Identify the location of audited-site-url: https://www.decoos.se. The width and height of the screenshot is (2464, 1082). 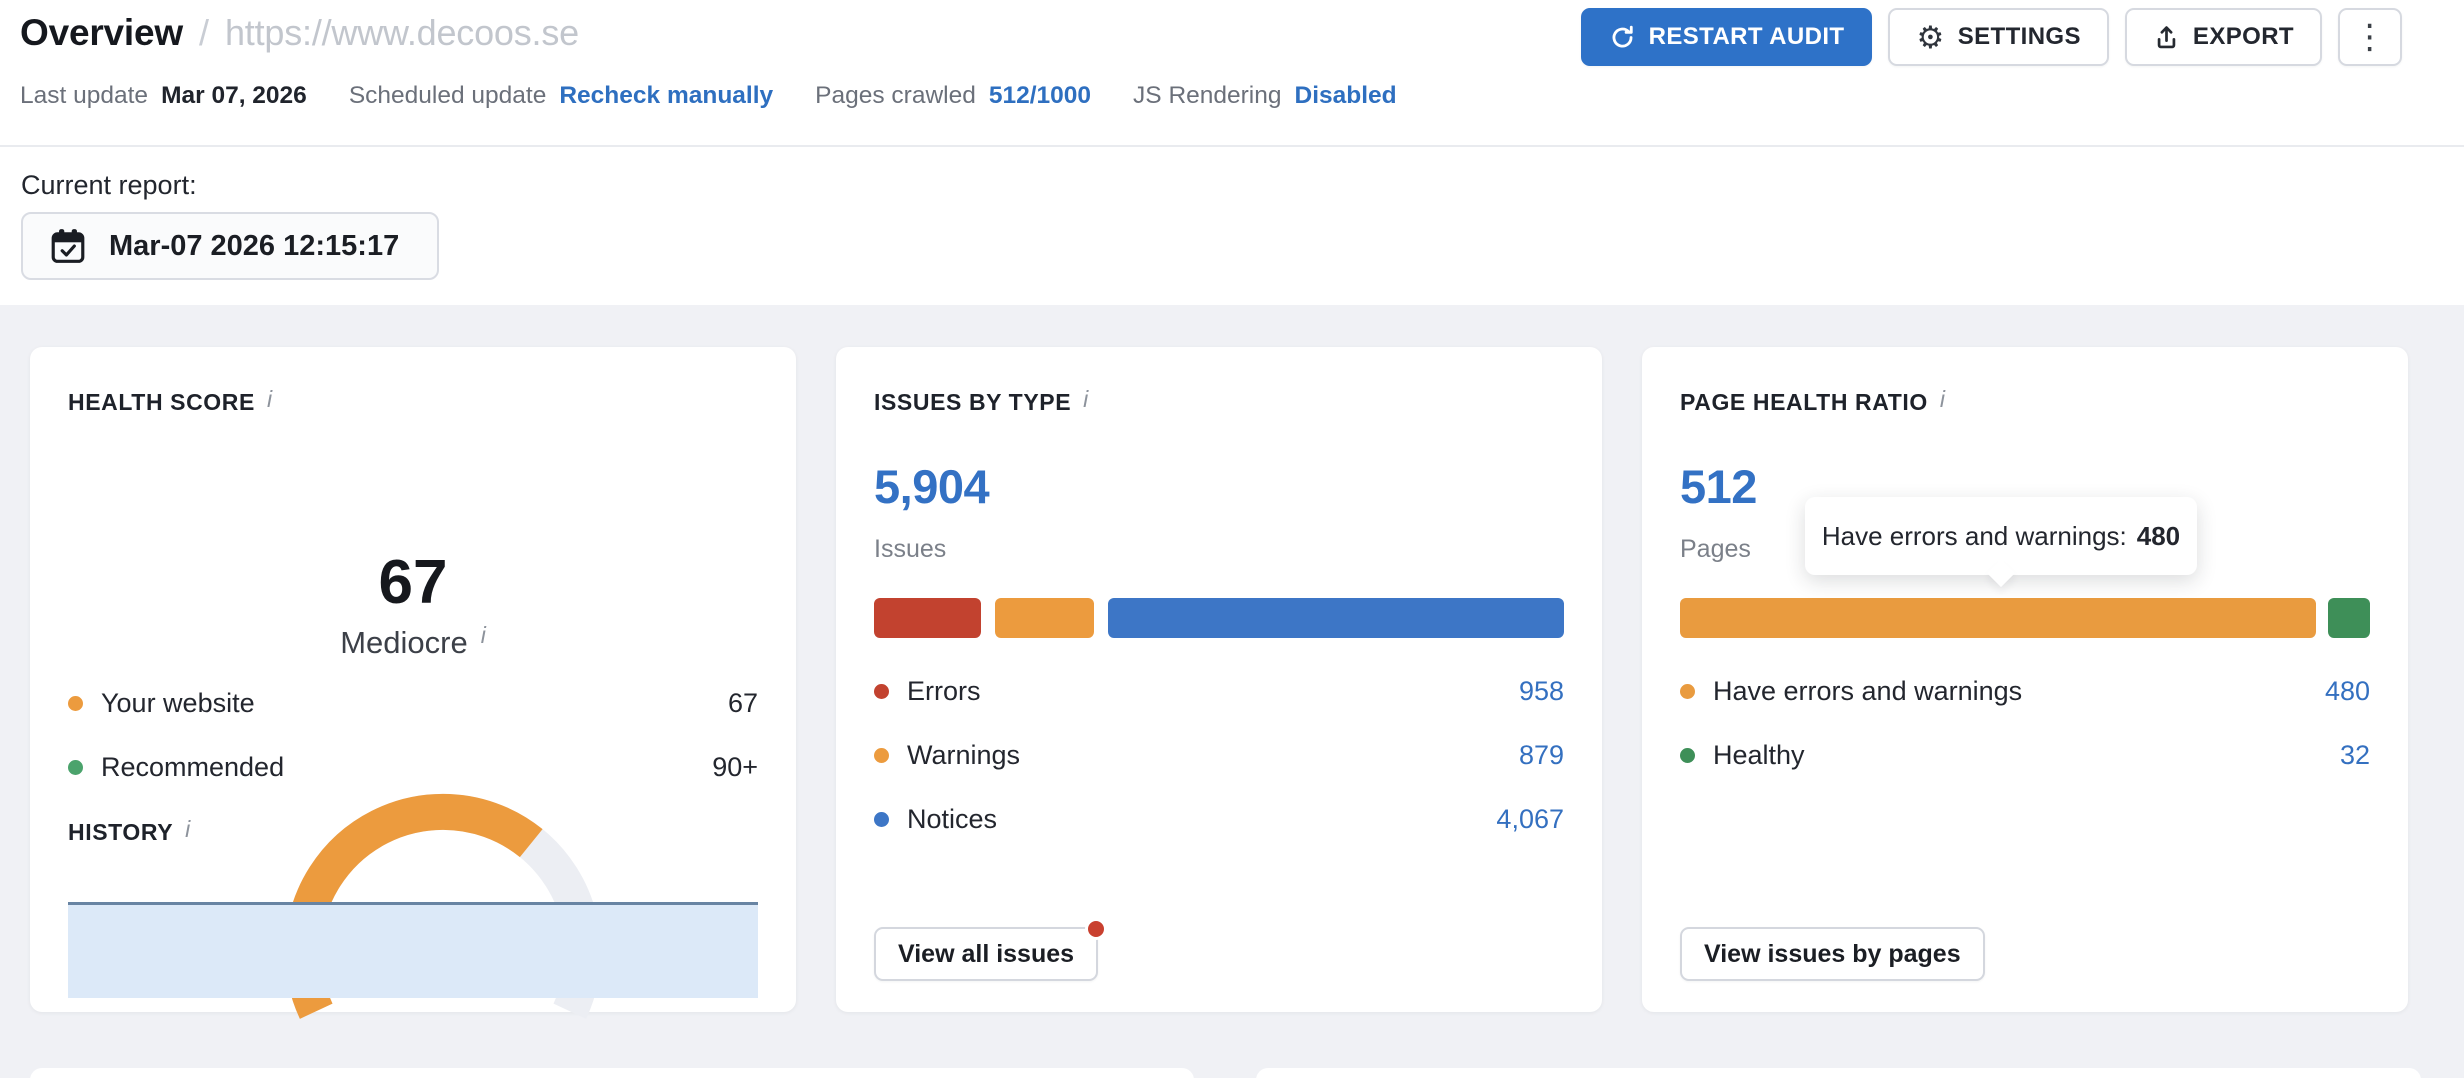
(401, 32).